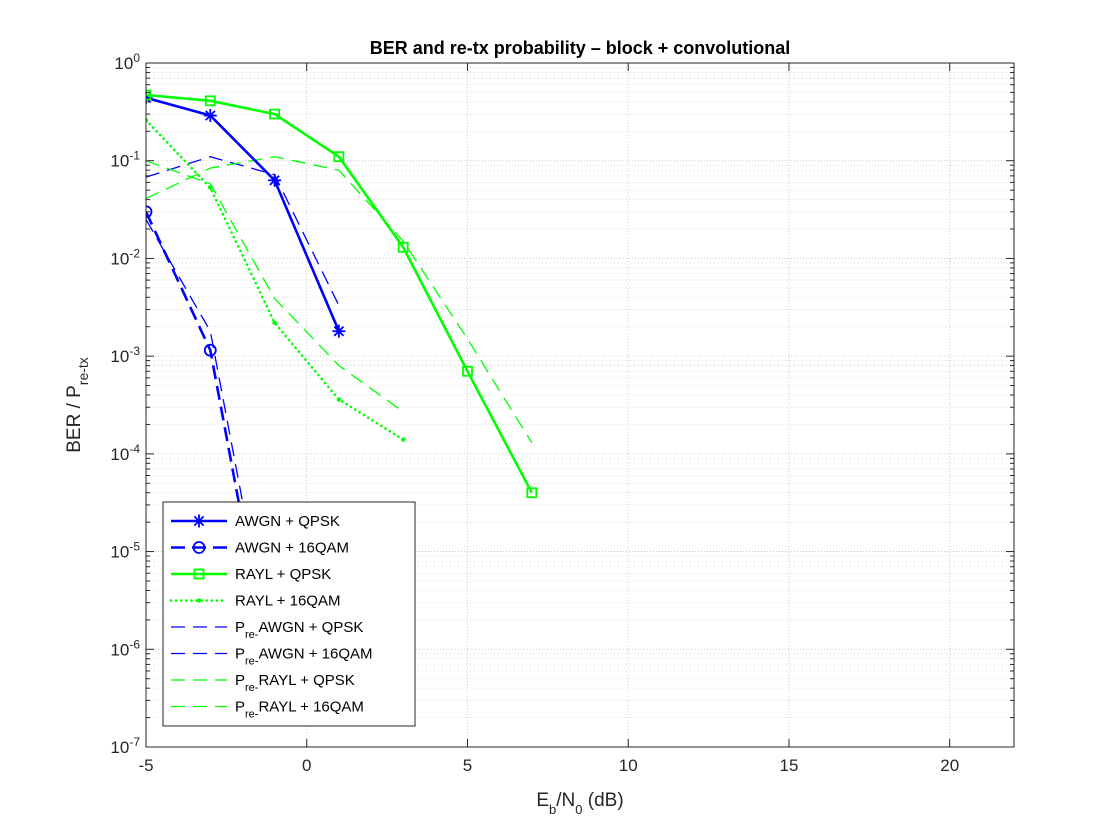 The image size is (1120, 840). What do you see at coordinates (304, 657) in the screenshot?
I see `legend-label: Pre-AWGN + 16QAM` at bounding box center [304, 657].